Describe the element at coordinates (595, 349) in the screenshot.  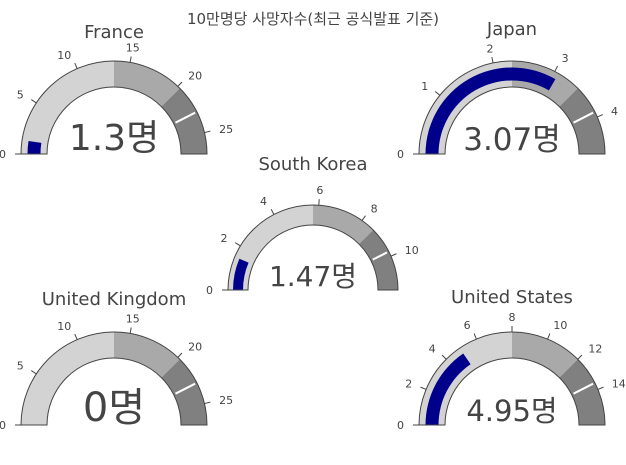
I see `gauge-tick-label: 12` at that location.